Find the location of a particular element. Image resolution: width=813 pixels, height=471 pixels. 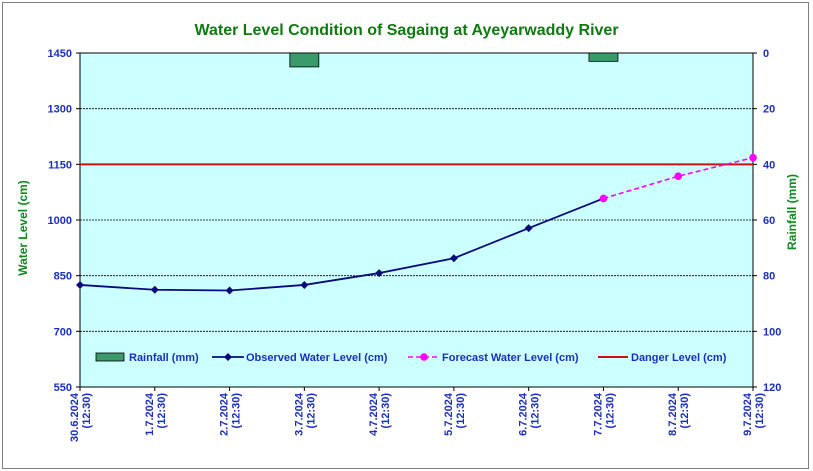

legend-marker-forecast is located at coordinates (424, 357).